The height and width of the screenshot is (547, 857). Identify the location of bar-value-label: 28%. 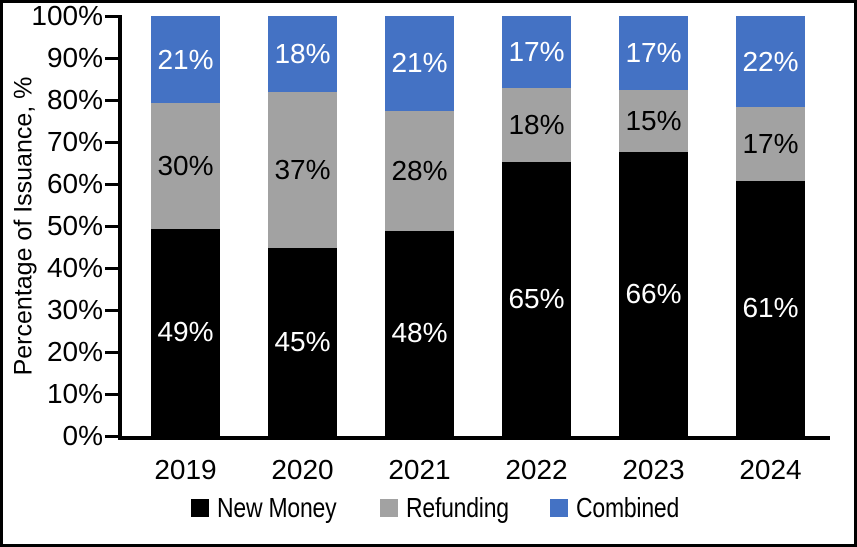
(419, 170).